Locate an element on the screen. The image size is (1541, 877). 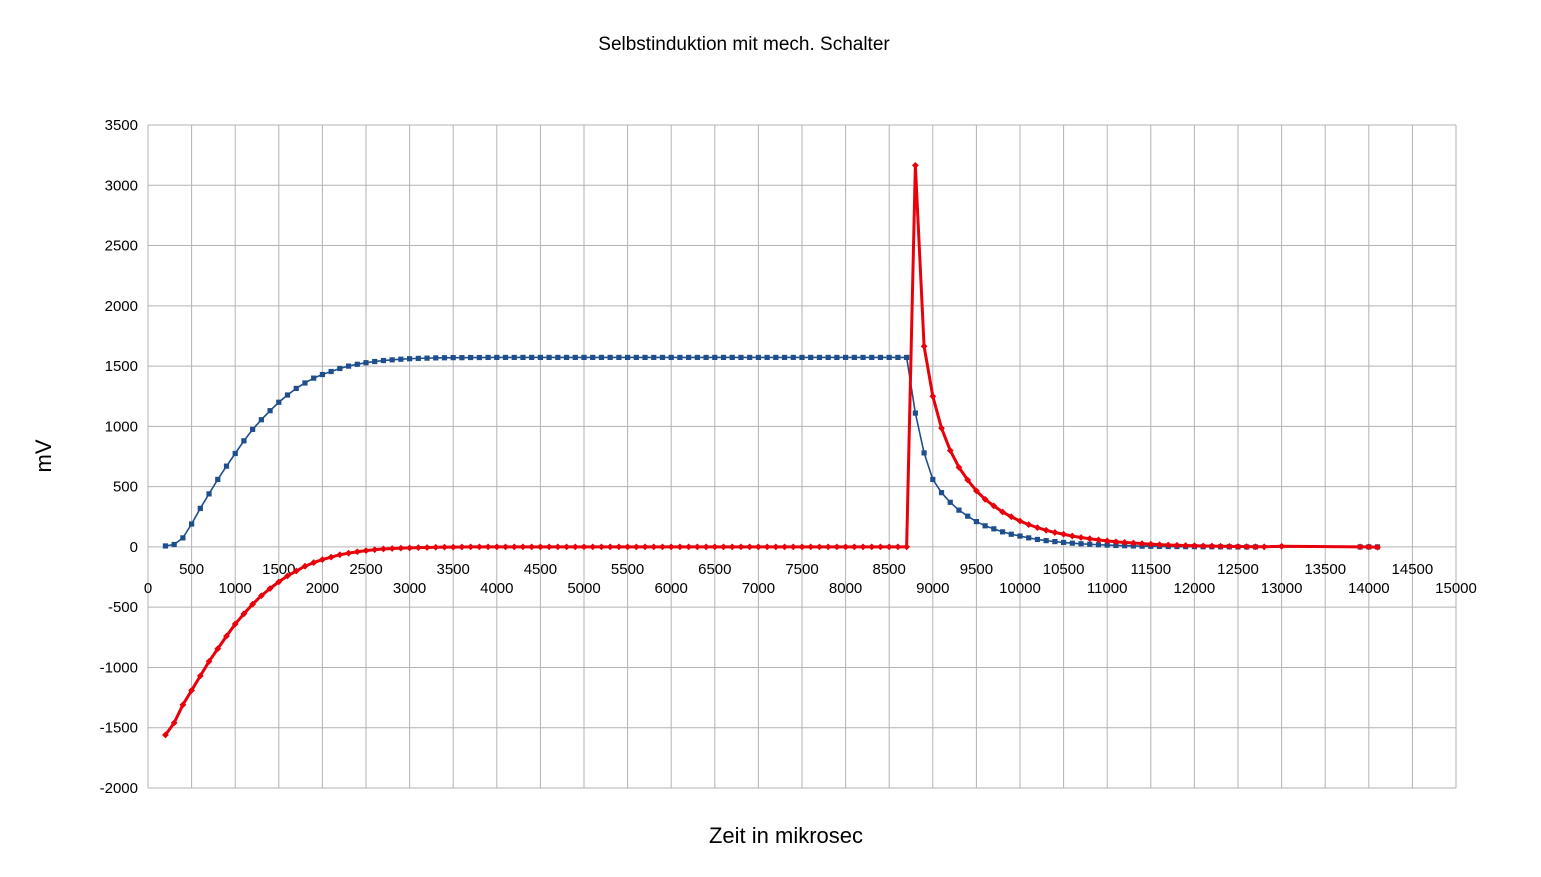
x-tick-label: 0 is located at coordinates (148, 588).